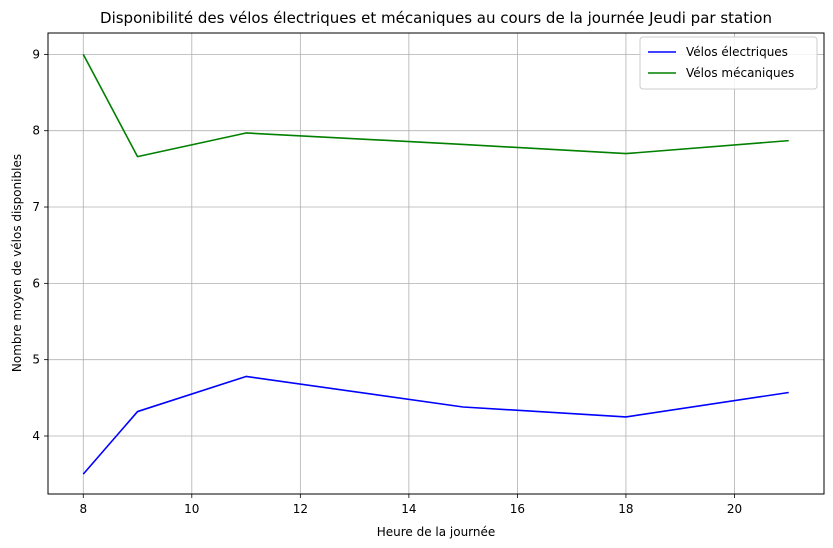 The image size is (833, 548). What do you see at coordinates (734, 509) in the screenshot?
I see `x-tick-label: 20` at bounding box center [734, 509].